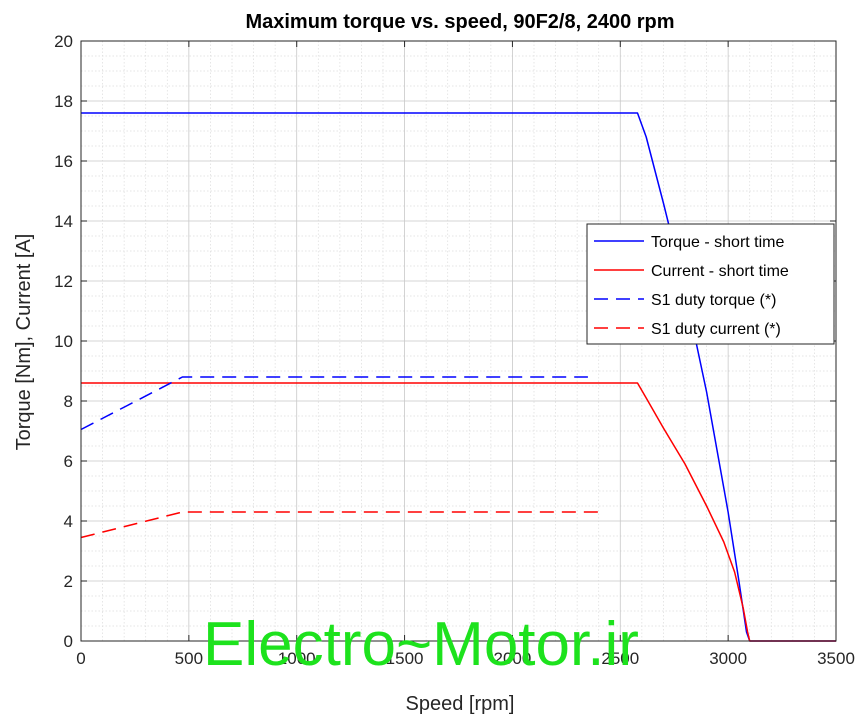 The width and height of the screenshot is (862, 719). I want to click on x-tick-label: 1000, so click(297, 658).